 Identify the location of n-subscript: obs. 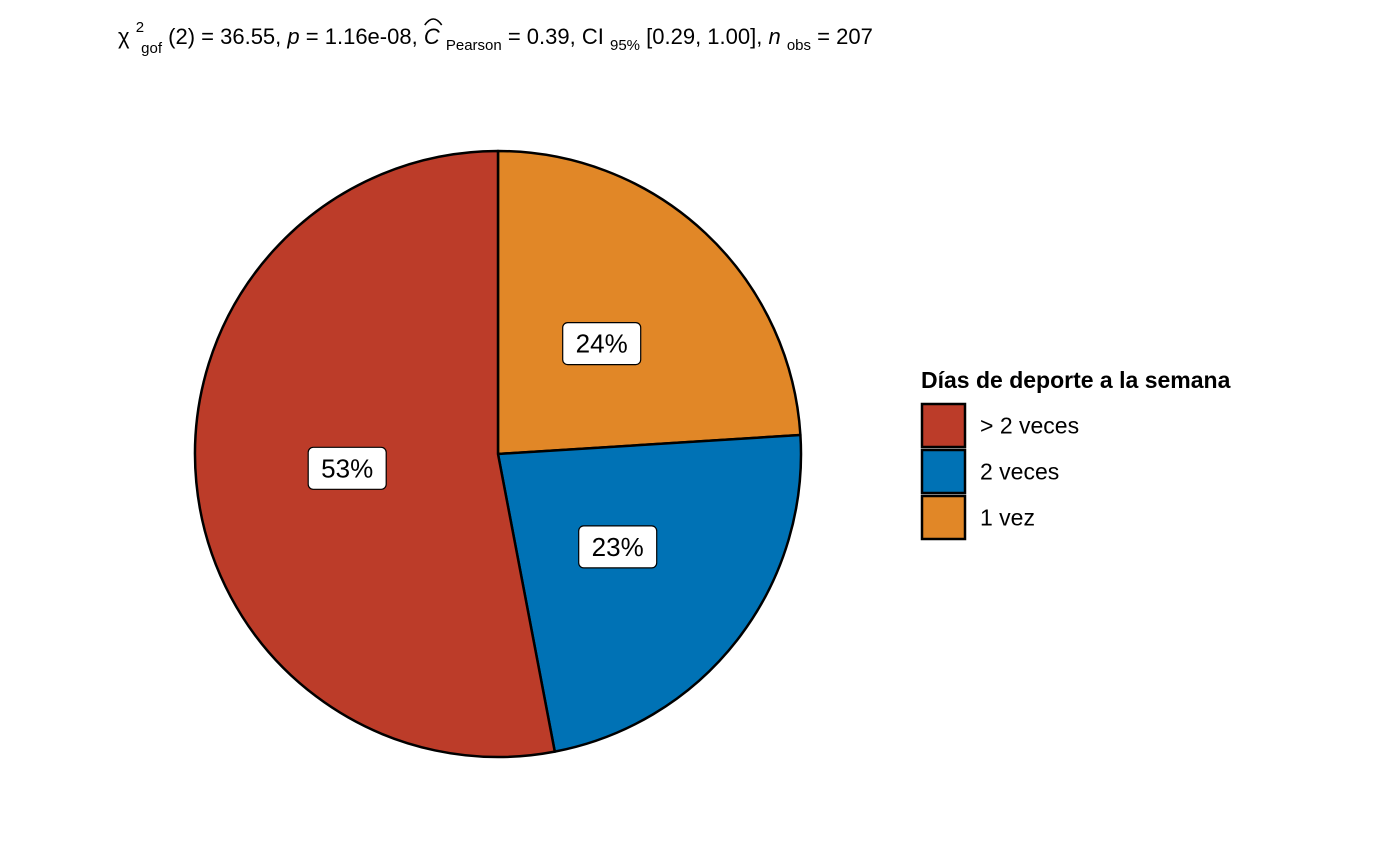
(799, 45).